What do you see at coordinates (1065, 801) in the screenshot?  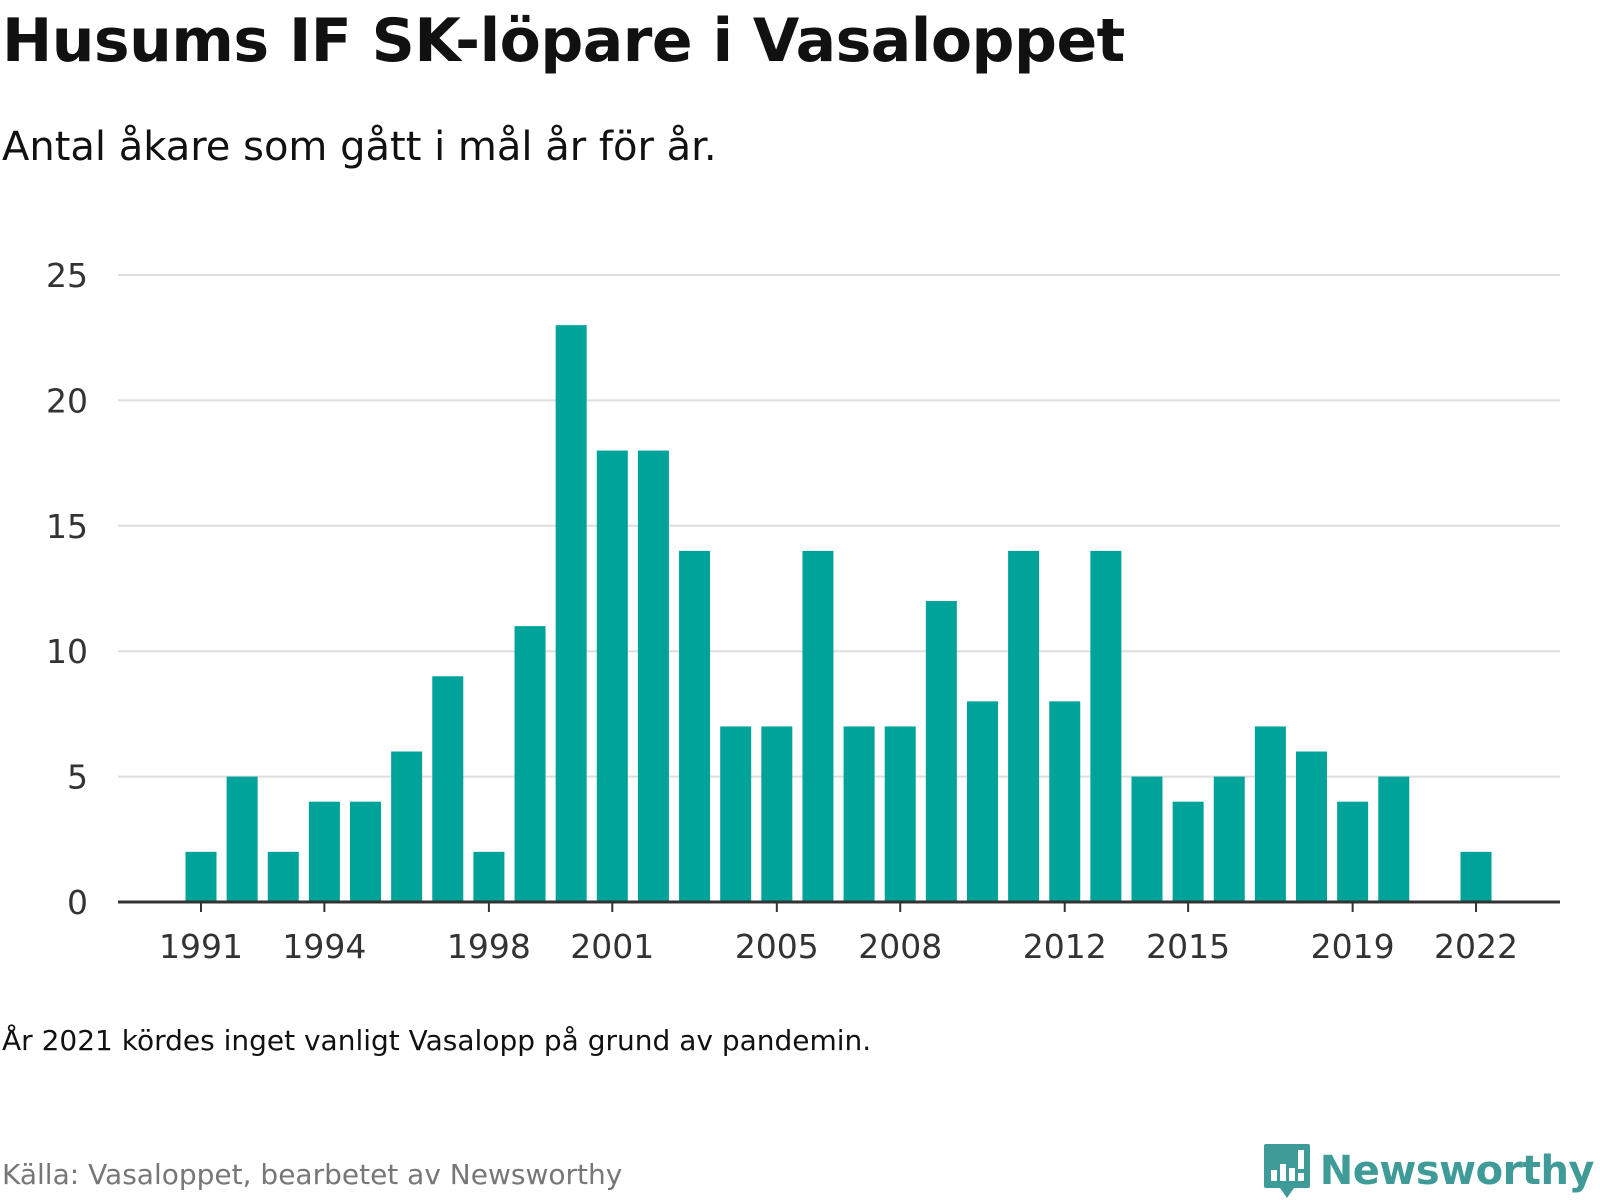 I see `bar-2012` at bounding box center [1065, 801].